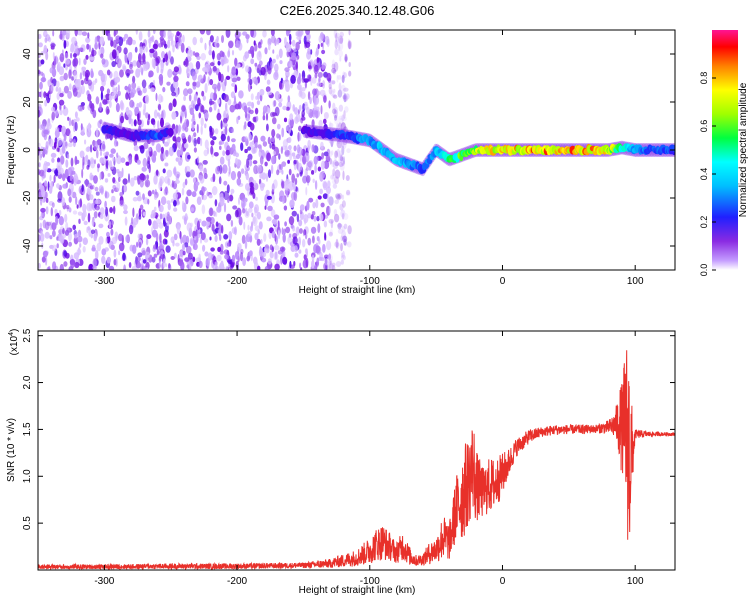 The width and height of the screenshot is (750, 600). Describe the element at coordinates (704, 78) in the screenshot. I see `colorbar-tick-label: 0.8` at that location.